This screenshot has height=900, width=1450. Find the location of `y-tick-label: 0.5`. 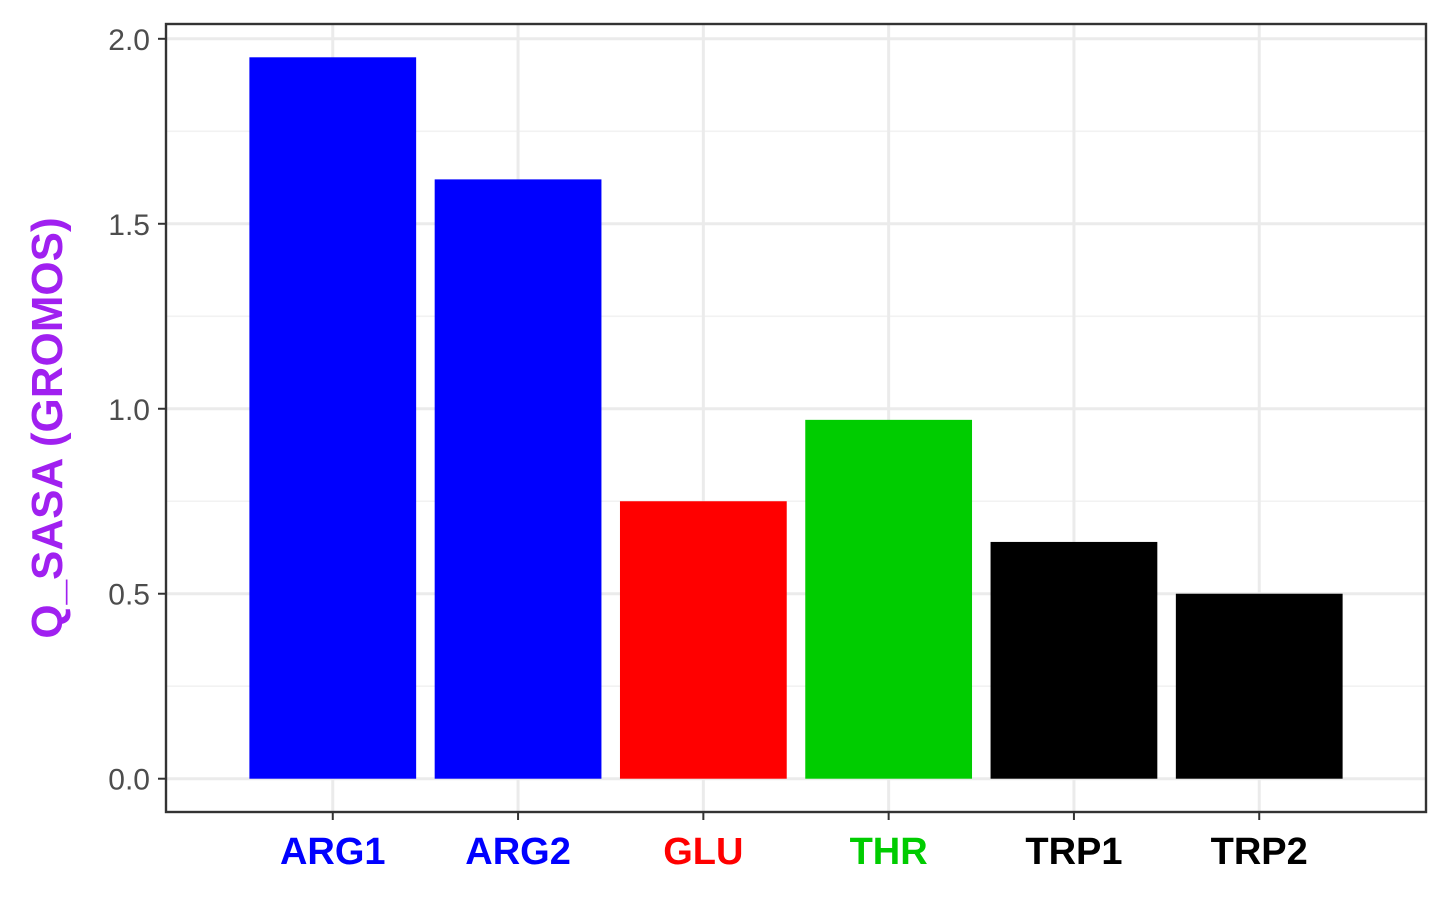

y-tick-label: 0.5 is located at coordinates (129, 595).